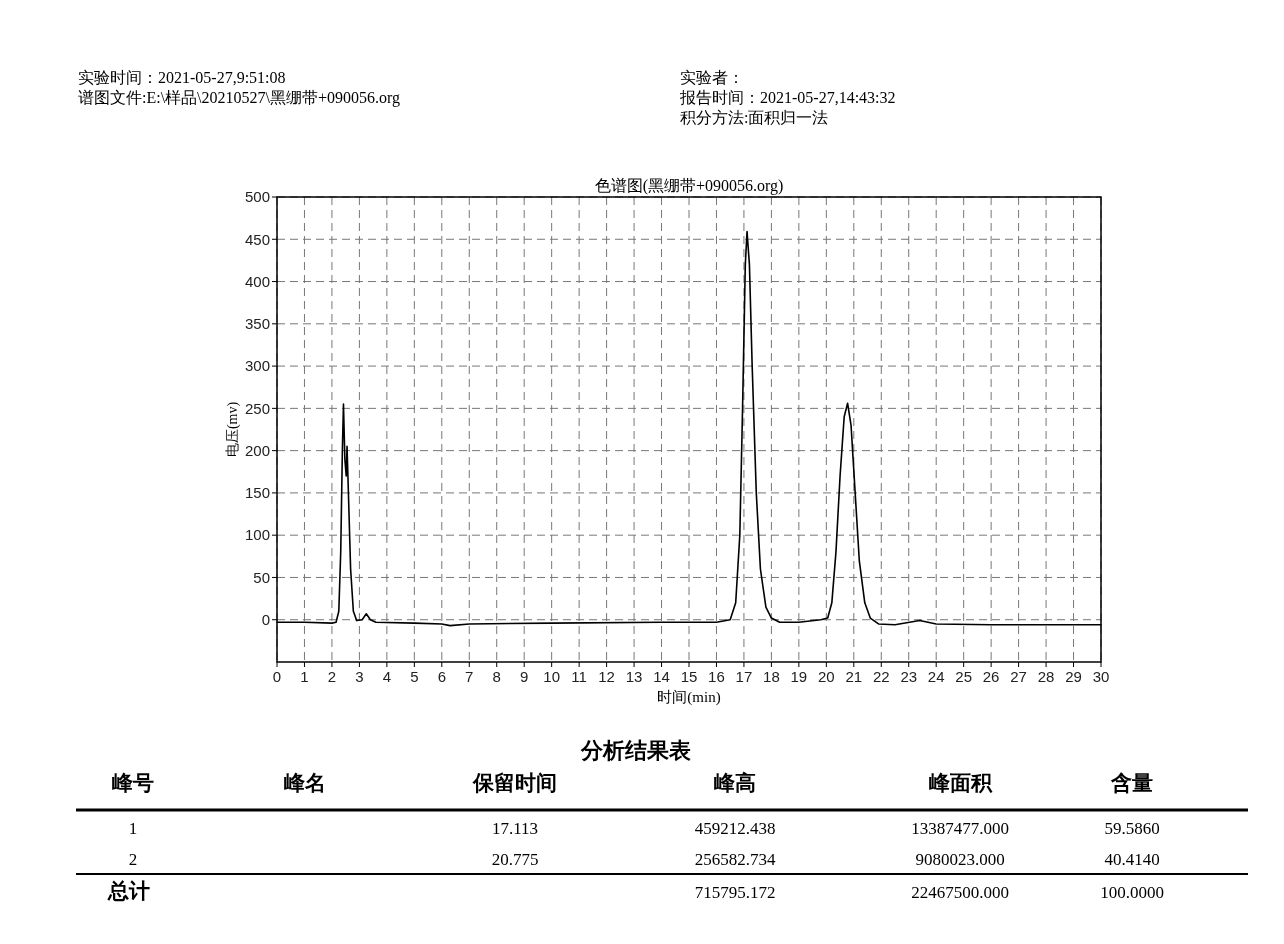 This screenshot has height=944, width=1284. Describe the element at coordinates (441, 676) in the screenshot. I see `x-tick-label: 6` at that location.